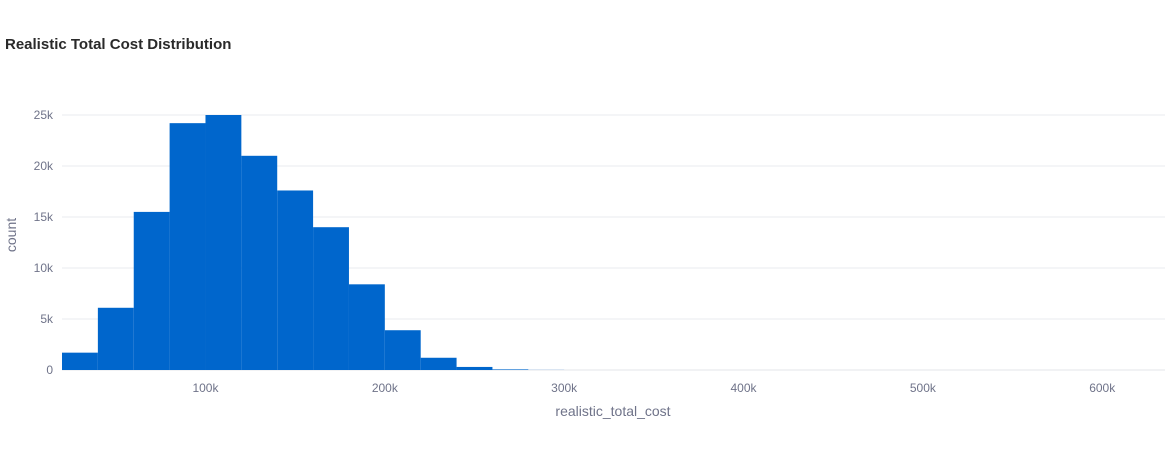 The width and height of the screenshot is (1165, 450). What do you see at coordinates (47, 319) in the screenshot?
I see `y-tick-label: 5k` at bounding box center [47, 319].